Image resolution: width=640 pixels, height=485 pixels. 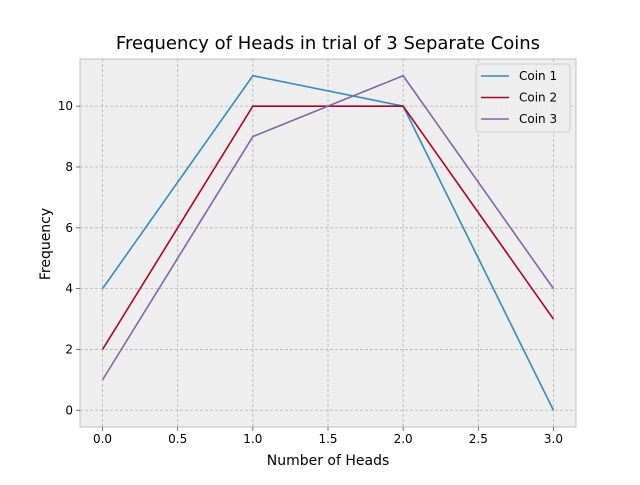 I want to click on y-axis-ticks: 0 2 4 6 8 10, so click(x=69, y=258).